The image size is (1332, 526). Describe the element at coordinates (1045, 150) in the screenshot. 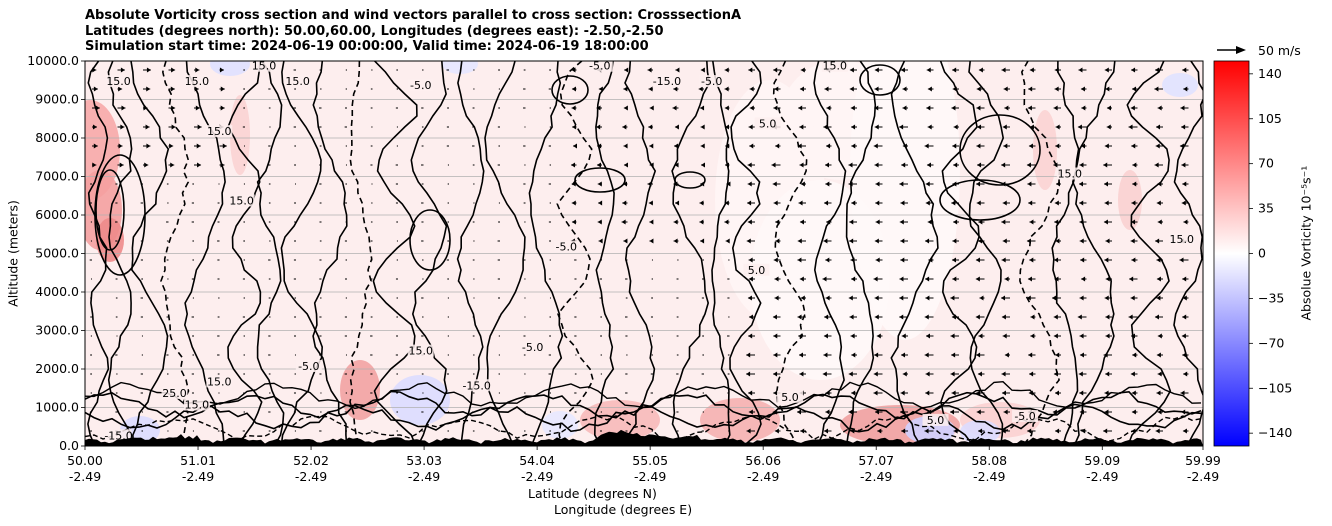

I see `fill-patch` at that location.